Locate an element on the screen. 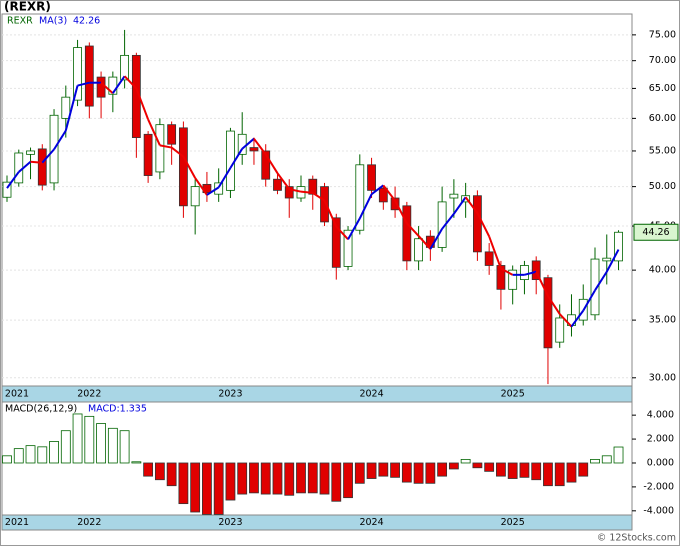  y-tick-label: 60.00 is located at coordinates (662, 118).